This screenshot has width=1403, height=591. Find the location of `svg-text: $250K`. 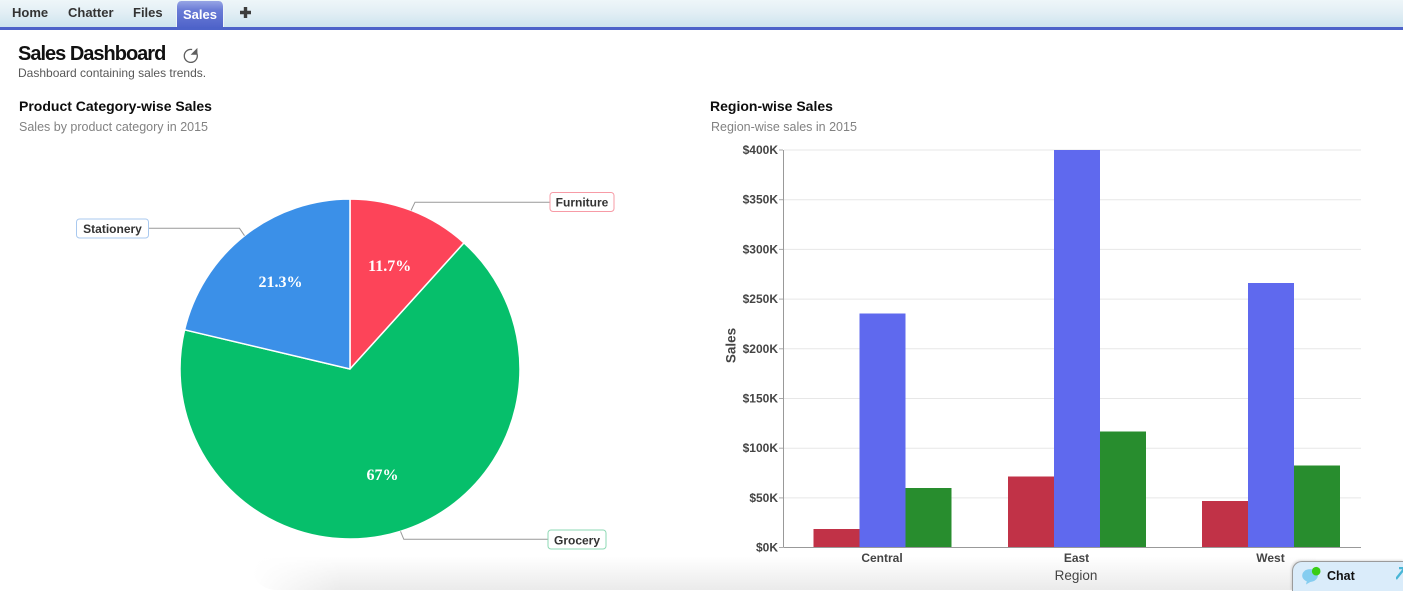

svg-text: $250K is located at coordinates (761, 299).